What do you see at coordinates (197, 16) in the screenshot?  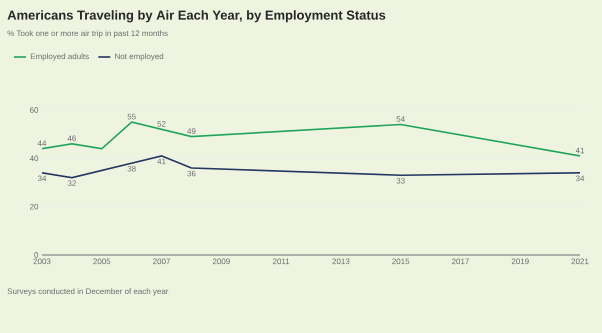 I see `chart-title: Americans Traveling by Air Each Year, by Employment Status` at bounding box center [197, 16].